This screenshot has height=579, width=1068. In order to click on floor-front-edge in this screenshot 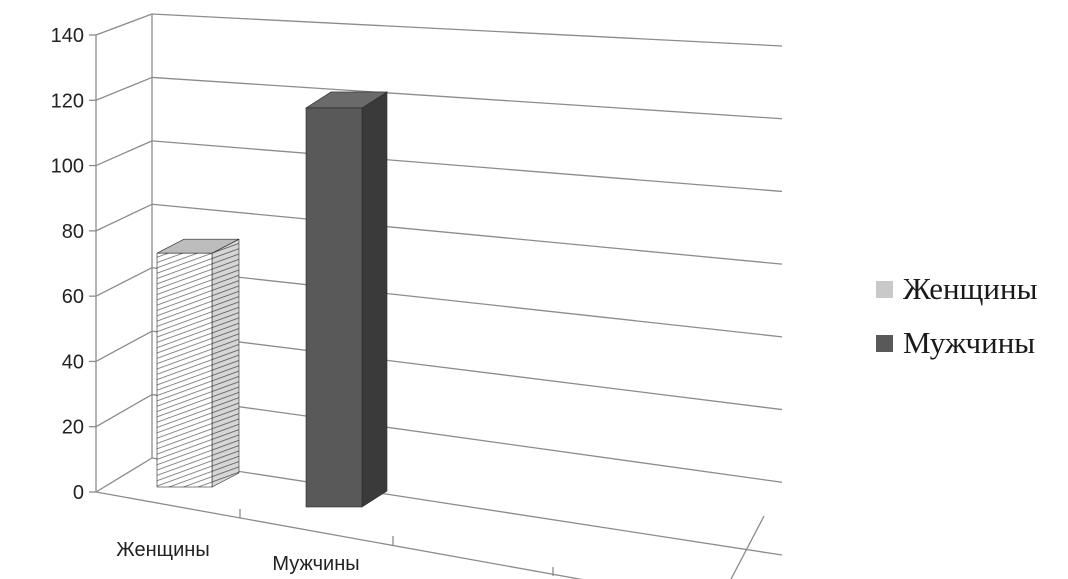, I will do `click(339, 535)`.